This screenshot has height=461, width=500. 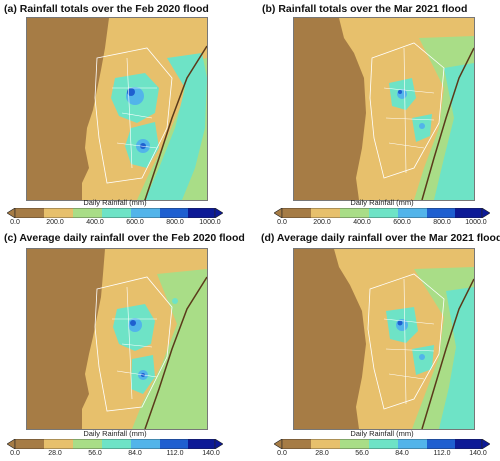 What do you see at coordinates (135, 222) in the screenshot?
I see `panel-a-tick-3: 600.0` at bounding box center [135, 222].